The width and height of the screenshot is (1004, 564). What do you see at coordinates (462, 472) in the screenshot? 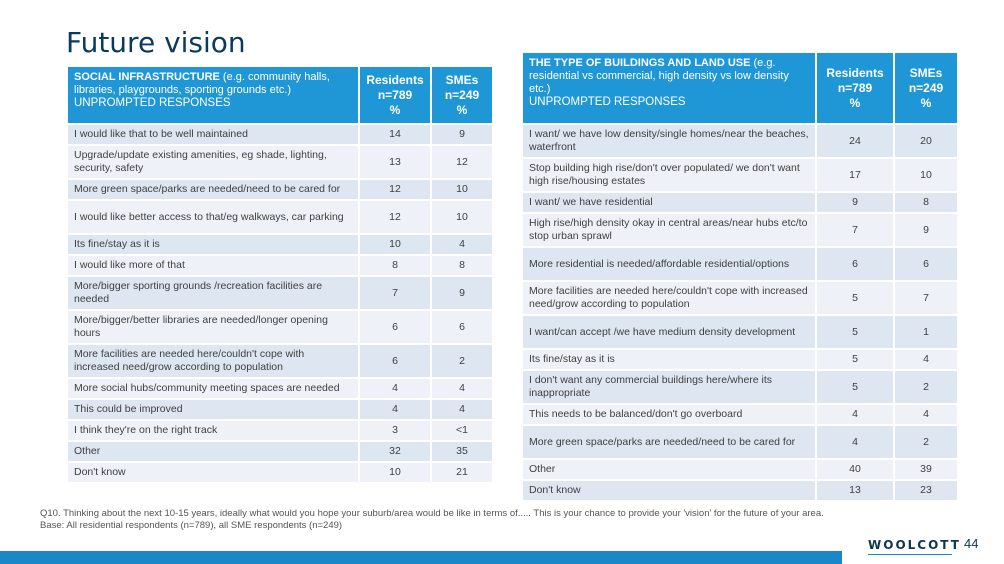
I see `smes-value: 21` at bounding box center [462, 472].